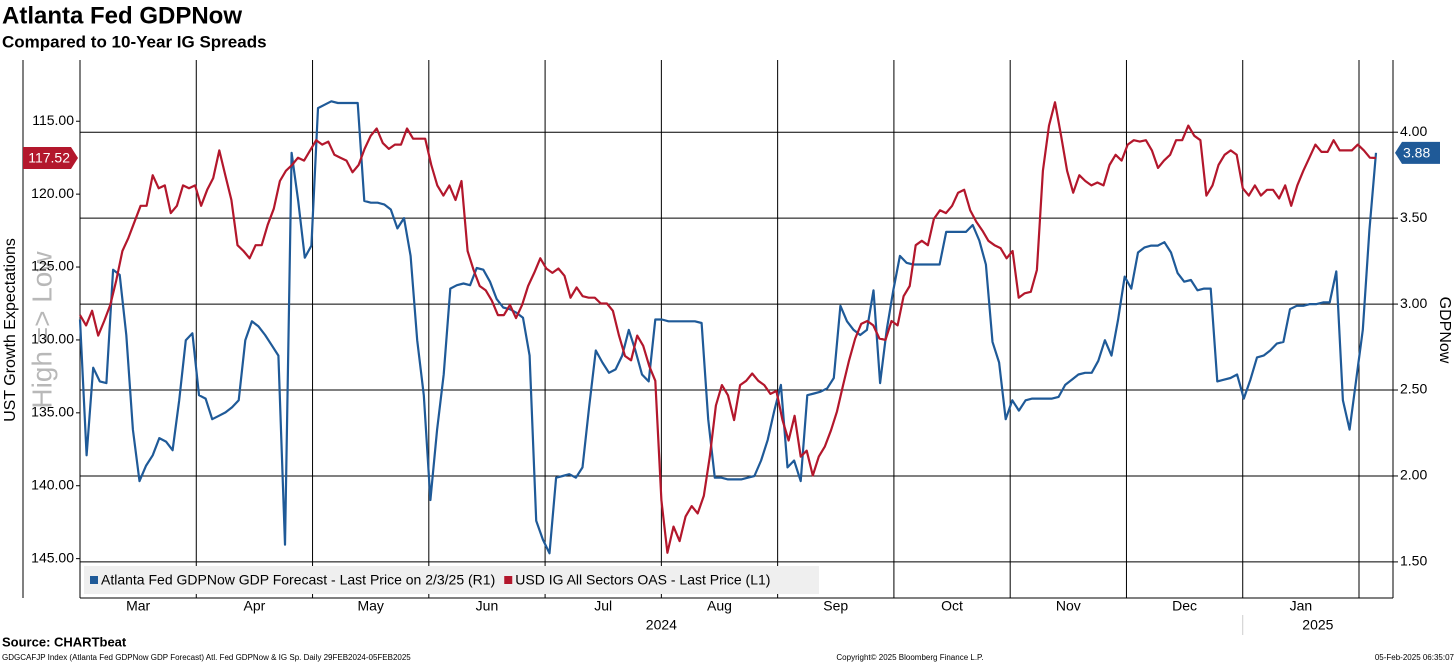 The height and width of the screenshot is (665, 1456). Describe the element at coordinates (952, 606) in the screenshot. I see `x-tick-label: Oct` at that location.